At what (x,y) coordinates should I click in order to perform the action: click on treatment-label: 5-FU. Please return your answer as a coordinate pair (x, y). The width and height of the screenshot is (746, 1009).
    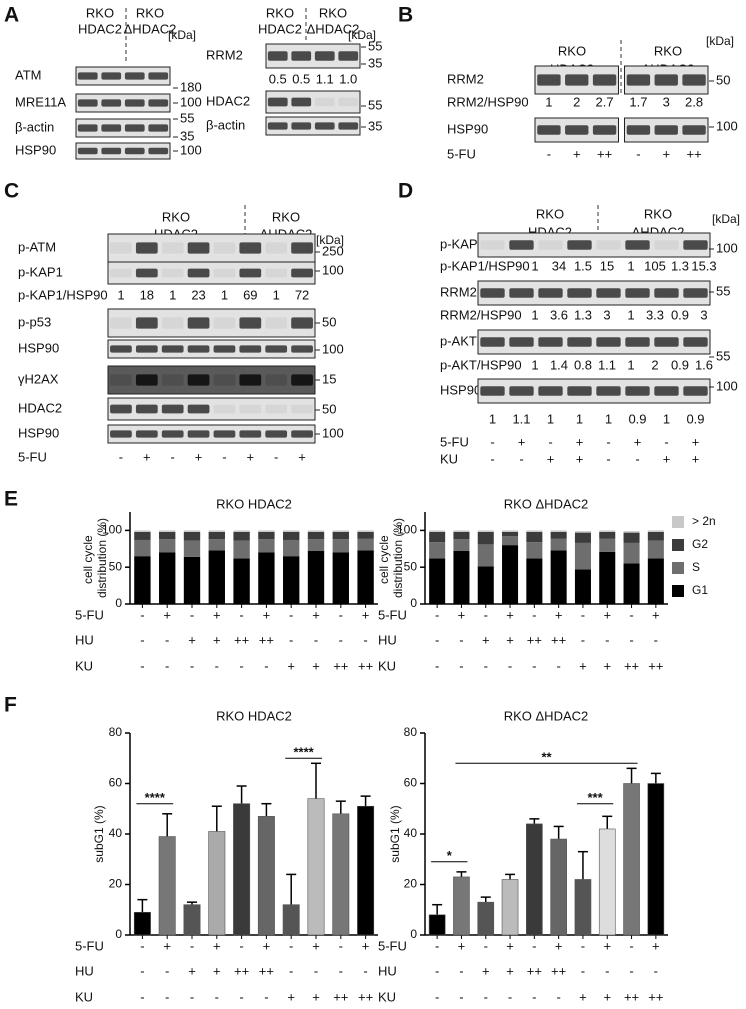
    Looking at the image, I should click on (392, 945).